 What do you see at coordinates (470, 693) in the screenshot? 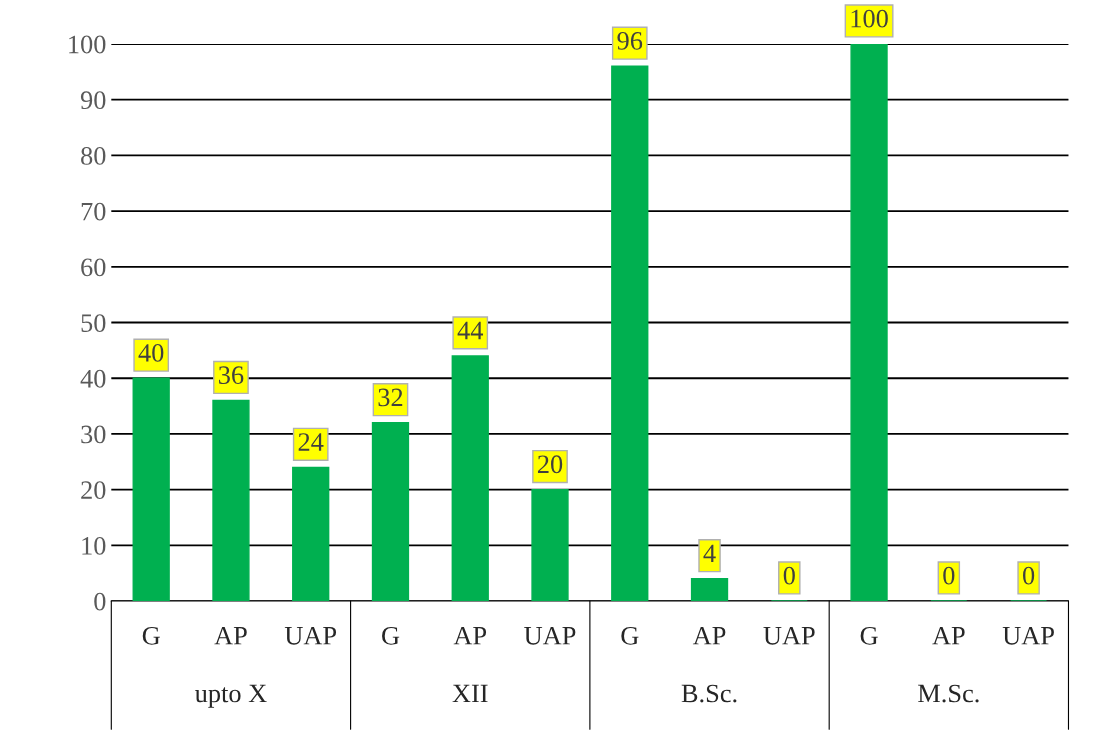
I see `text: XII` at bounding box center [470, 693].